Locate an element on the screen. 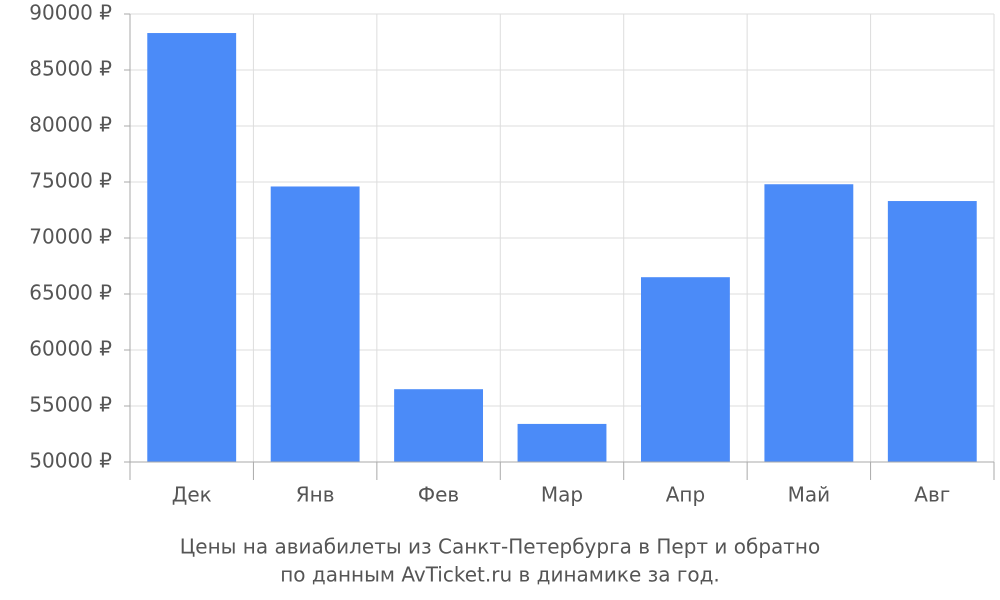 The height and width of the screenshot is (600, 1000). x-tick-label: Май is located at coordinates (809, 495).